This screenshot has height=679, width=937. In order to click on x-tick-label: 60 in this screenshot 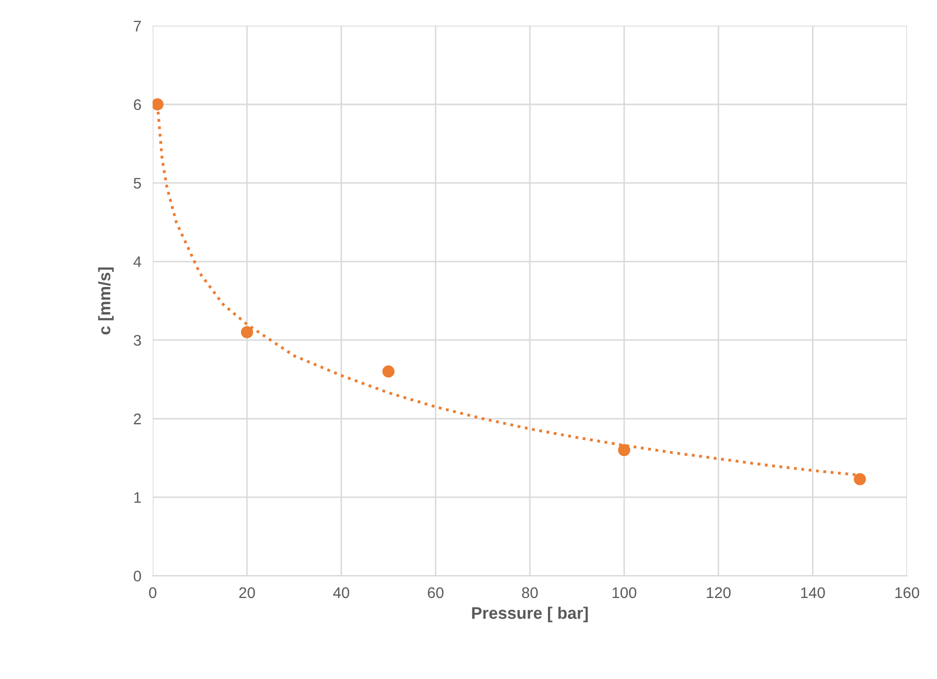, I will do `click(436, 592)`.